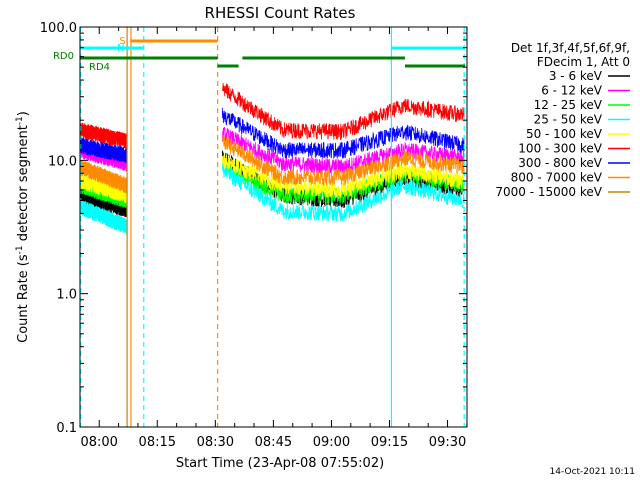  I want to click on y-tick-label: 1.0, so click(66, 295).